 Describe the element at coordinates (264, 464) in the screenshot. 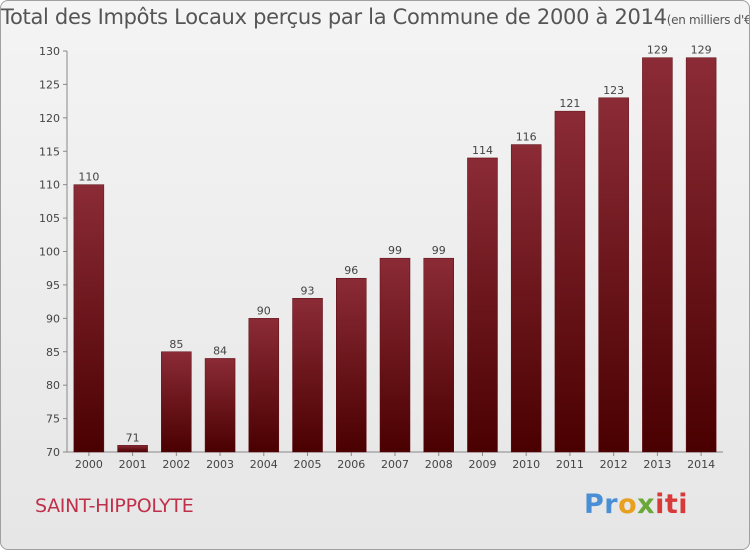

I see `x-tick-label-2004: 2004` at that location.